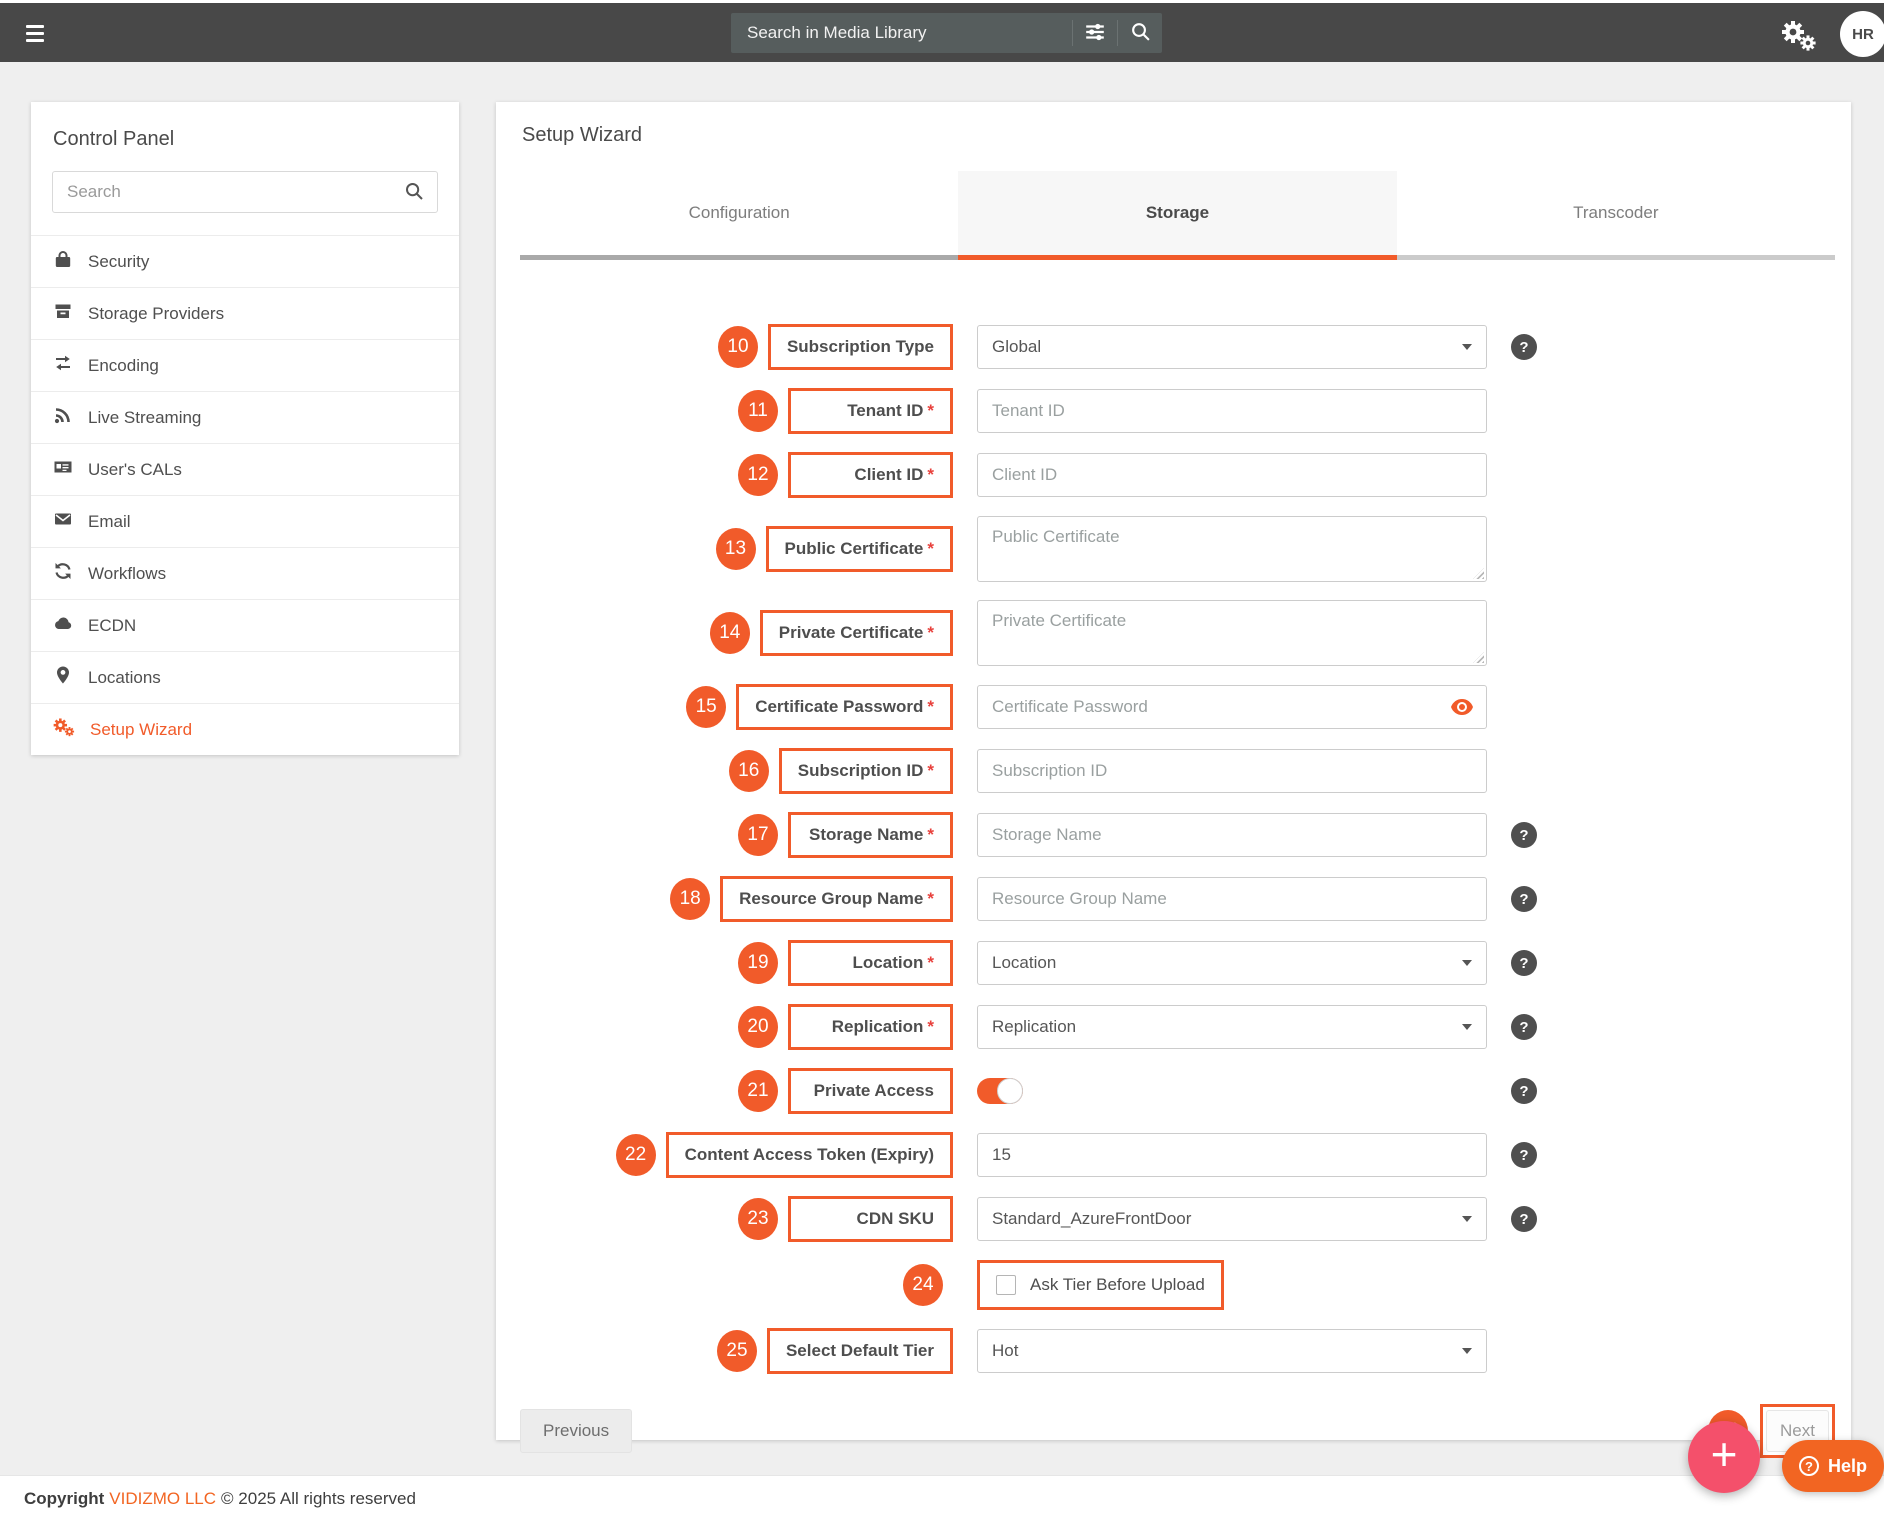 Image resolution: width=1884 pixels, height=1522 pixels. I want to click on subscription-type-select: Global, so click(1232, 347).